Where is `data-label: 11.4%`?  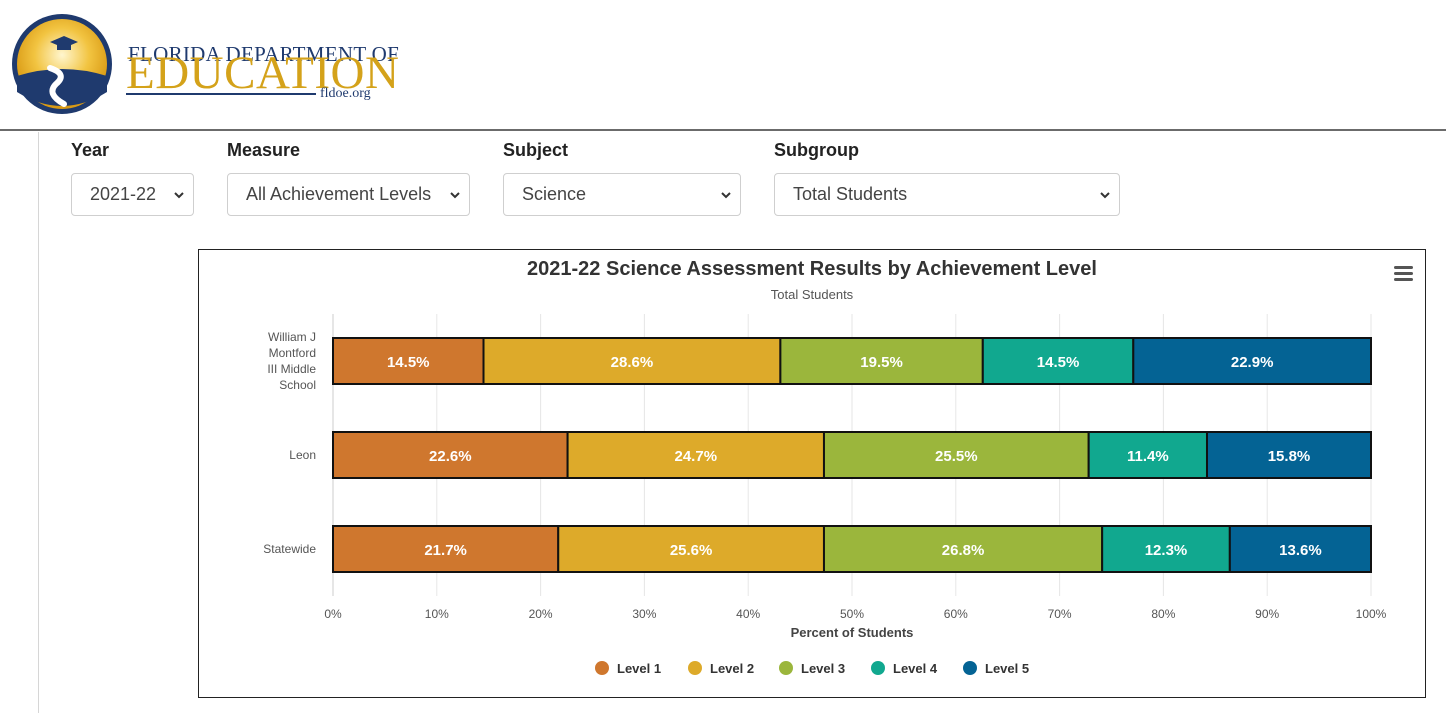 data-label: 11.4% is located at coordinates (1148, 456).